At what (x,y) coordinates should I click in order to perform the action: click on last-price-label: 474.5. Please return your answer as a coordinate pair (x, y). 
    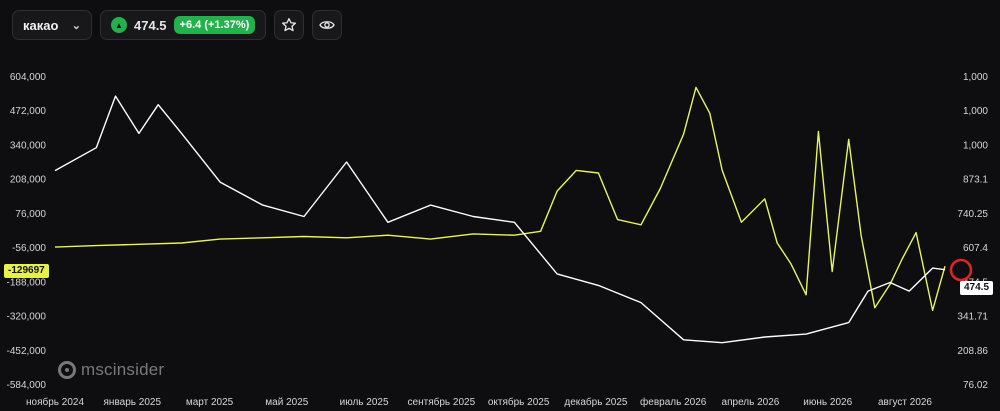
    Looking at the image, I should click on (977, 288).